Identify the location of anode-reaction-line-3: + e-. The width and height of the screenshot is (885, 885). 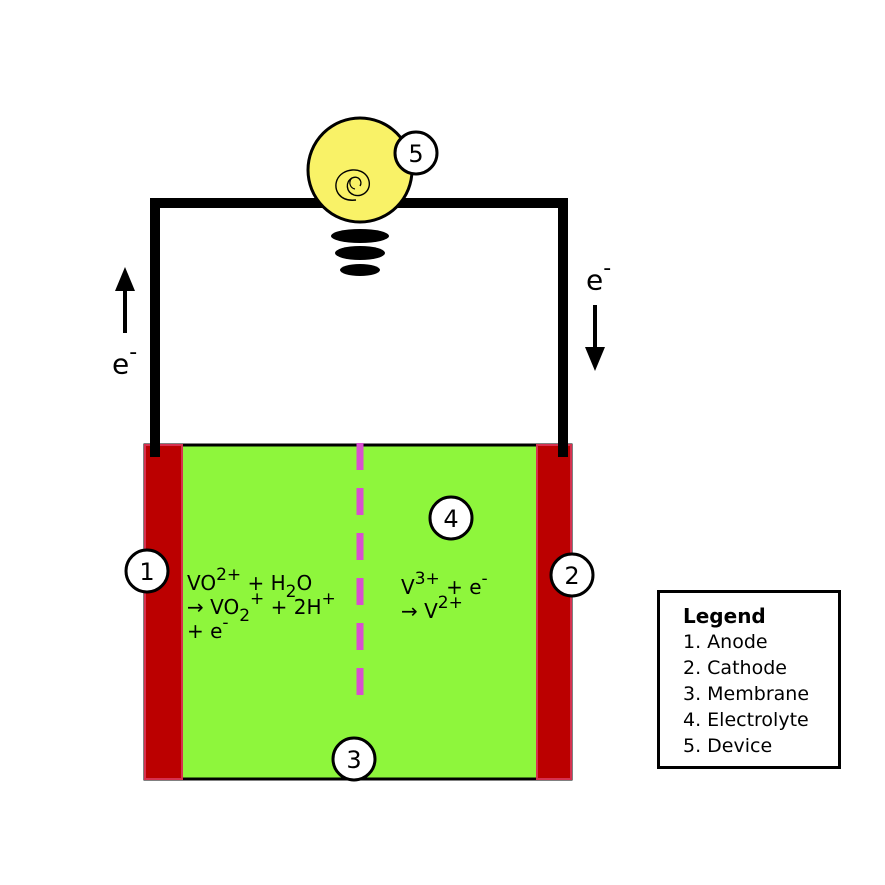
(261, 629).